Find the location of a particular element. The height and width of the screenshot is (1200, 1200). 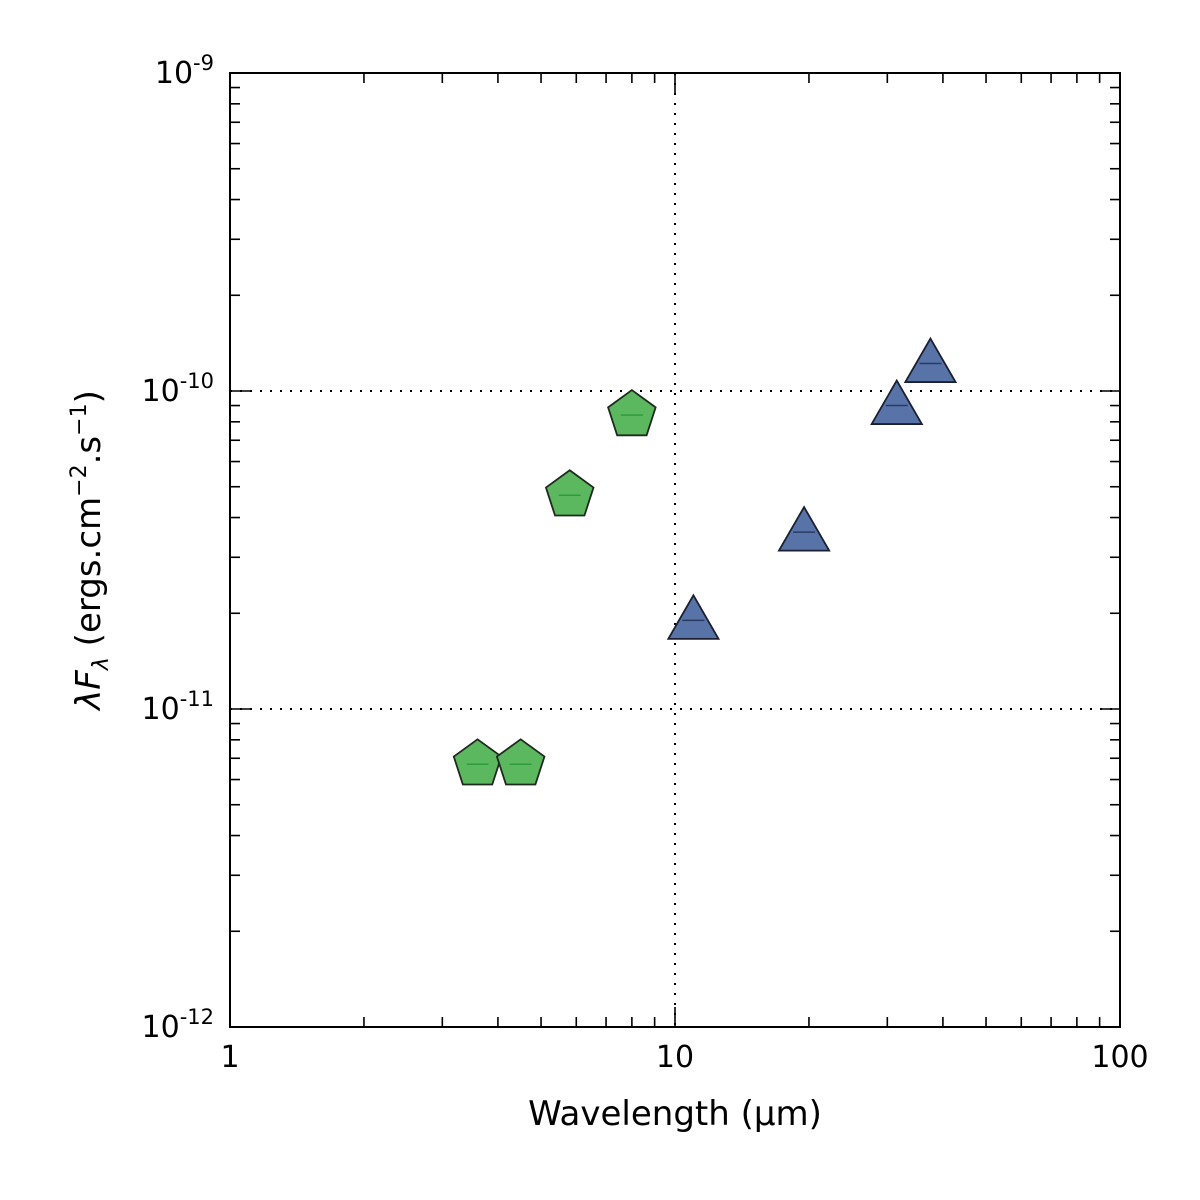

y-tick-label: 10-12 is located at coordinates (178, 1025).